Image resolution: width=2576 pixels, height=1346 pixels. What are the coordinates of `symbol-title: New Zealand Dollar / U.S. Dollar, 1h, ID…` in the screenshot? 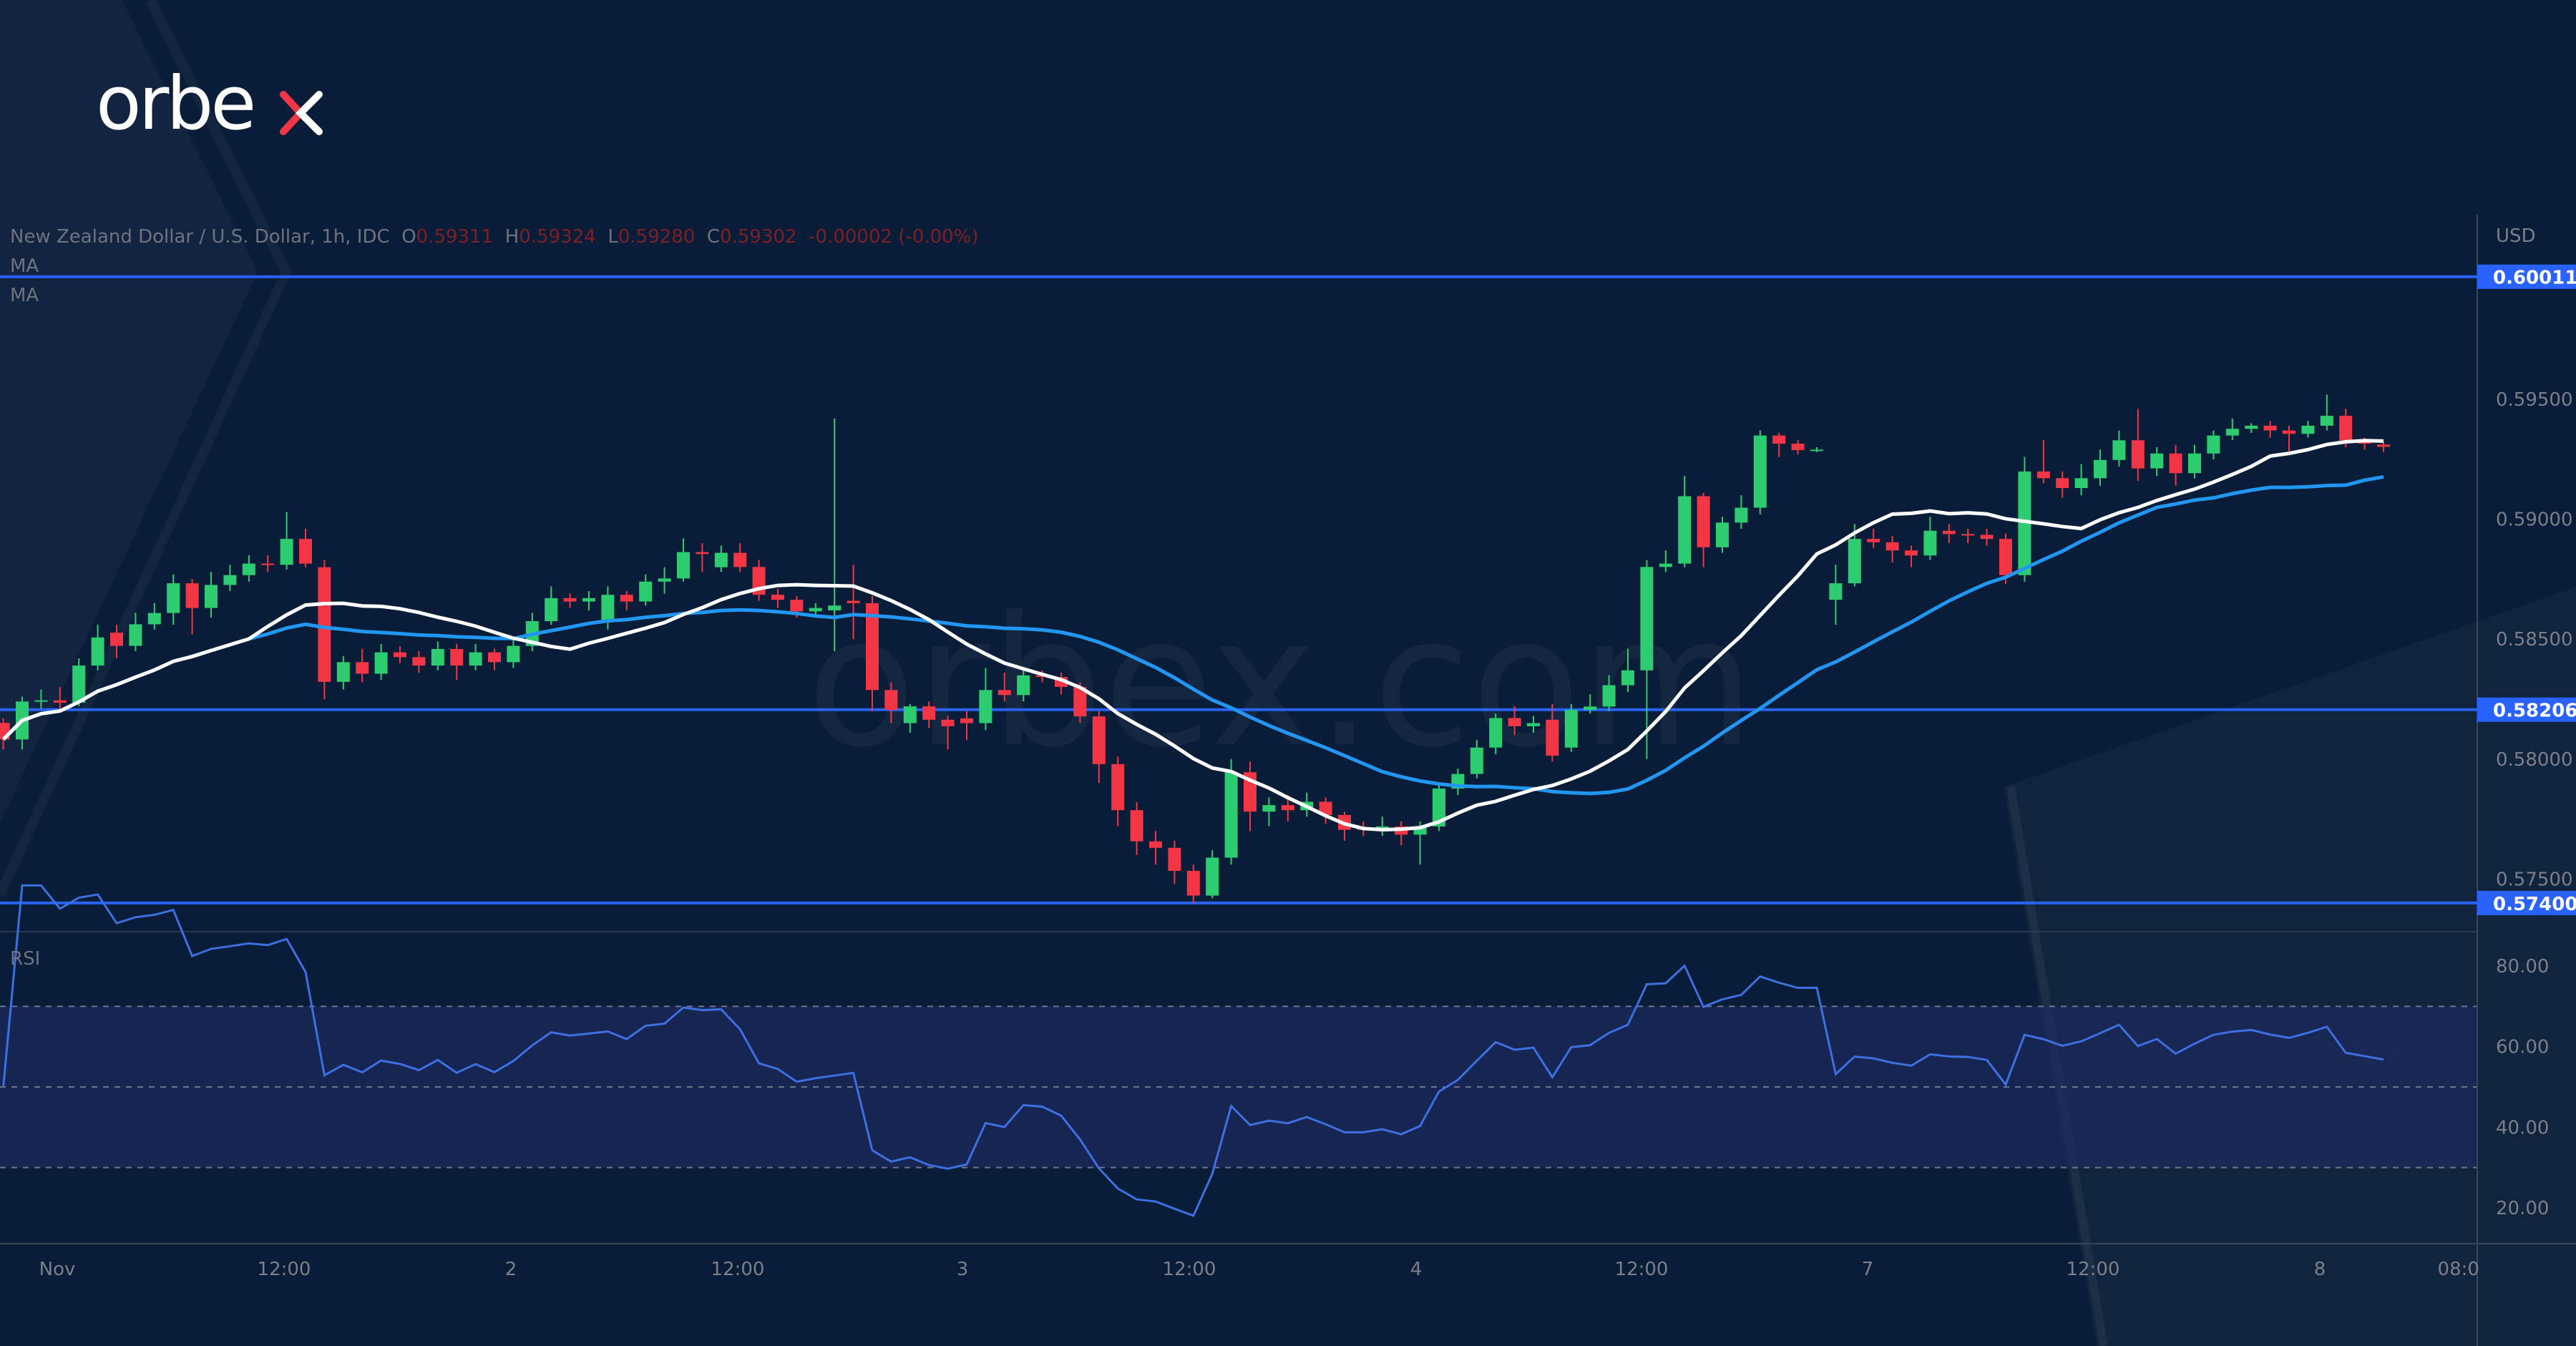 It's located at (200, 237).